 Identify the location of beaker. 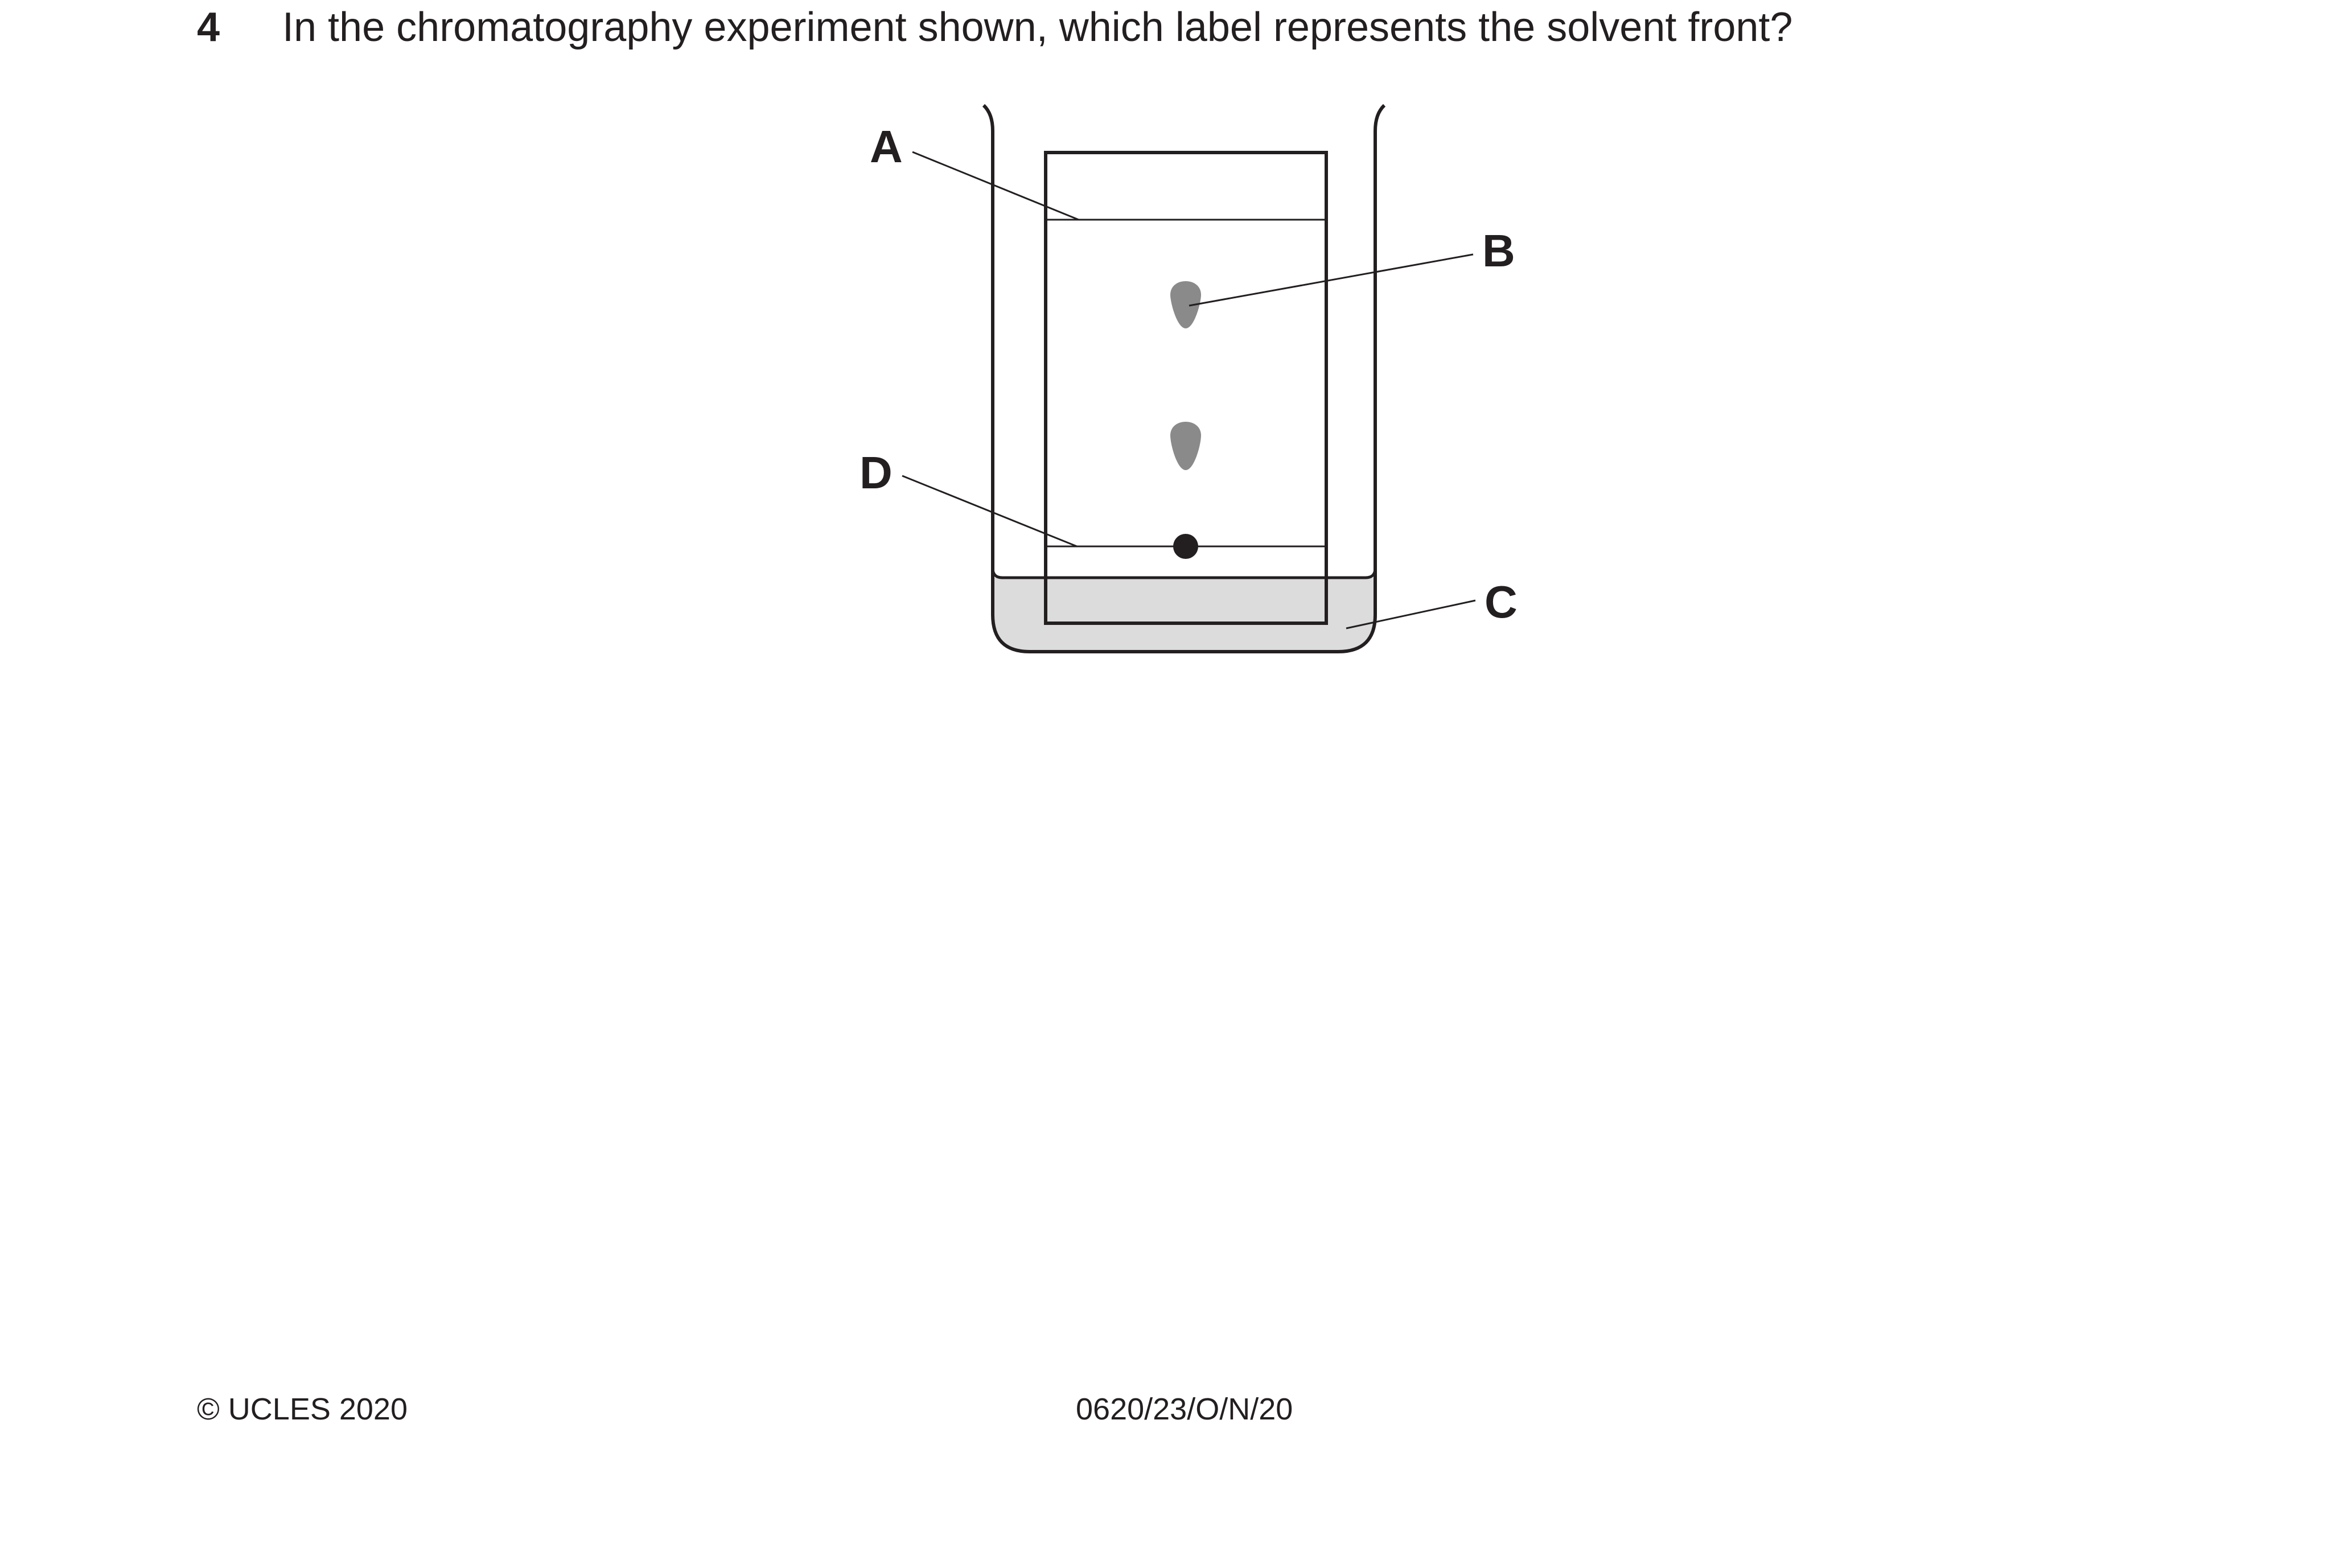
(1184, 378).